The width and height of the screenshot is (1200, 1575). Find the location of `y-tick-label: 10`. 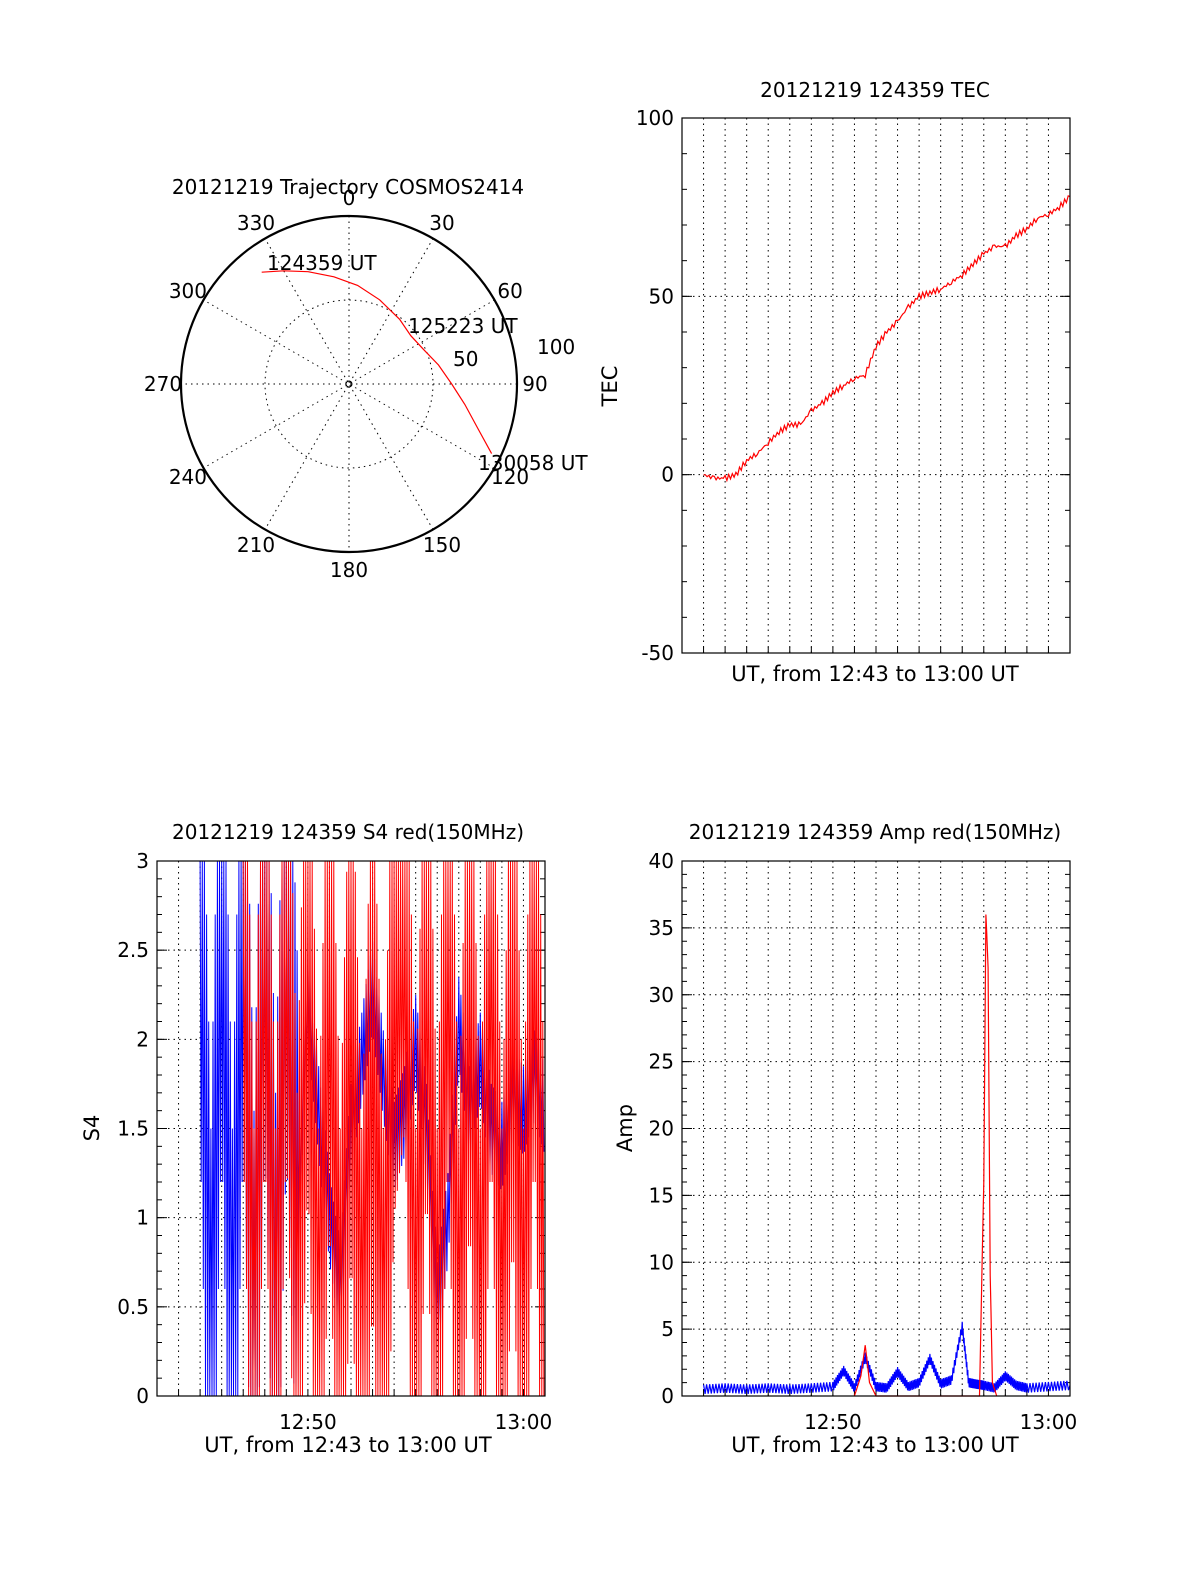

y-tick-label: 10 is located at coordinates (661, 1262).